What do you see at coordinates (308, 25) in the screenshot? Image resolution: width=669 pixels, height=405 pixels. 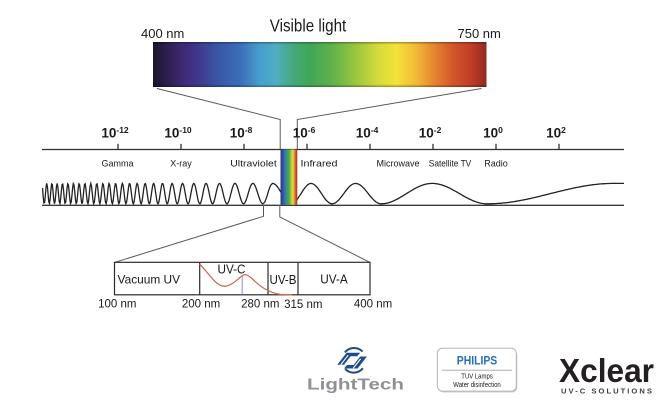 I see `svg-text: Visible light` at bounding box center [308, 25].